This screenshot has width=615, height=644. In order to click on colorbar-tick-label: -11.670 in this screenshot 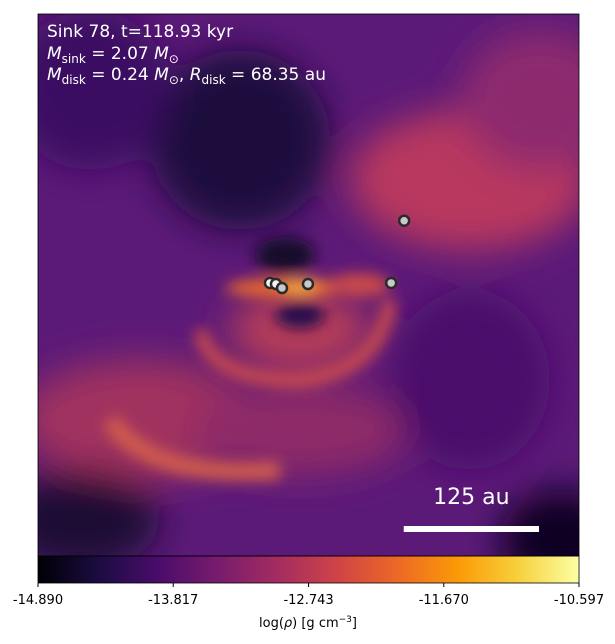, I will do `click(444, 600)`.